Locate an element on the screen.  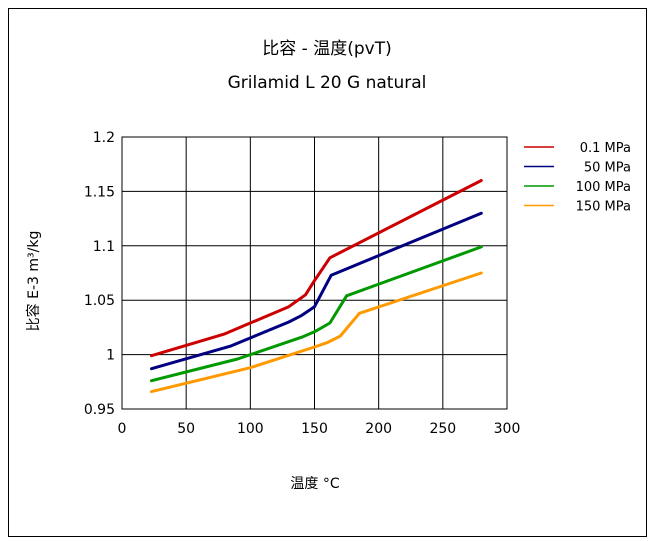
legend-label: 150 MPa is located at coordinates (603, 207).